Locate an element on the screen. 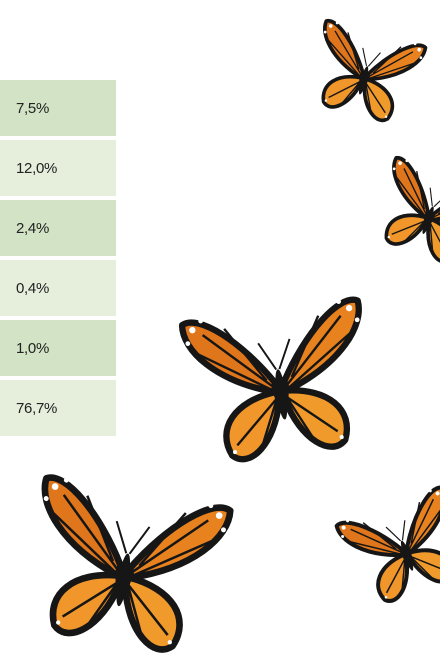 Image resolution: width=440 pixels, height=663 pixels. table-cell: 1,0% is located at coordinates (58, 348).